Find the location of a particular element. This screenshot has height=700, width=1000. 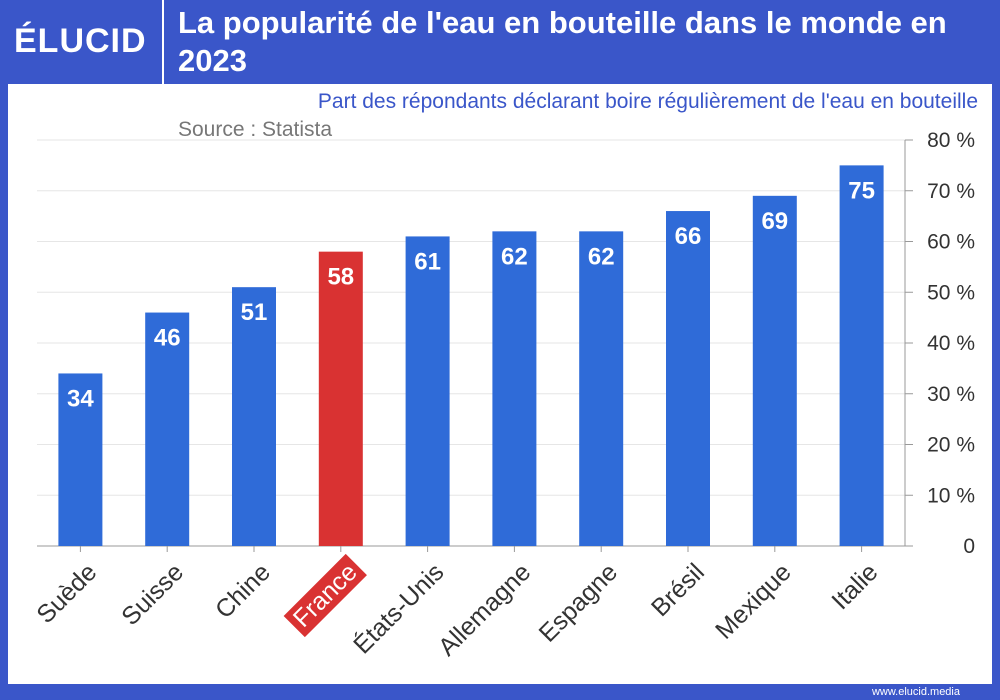

x-tick-label: Brésil is located at coordinates (678, 590).